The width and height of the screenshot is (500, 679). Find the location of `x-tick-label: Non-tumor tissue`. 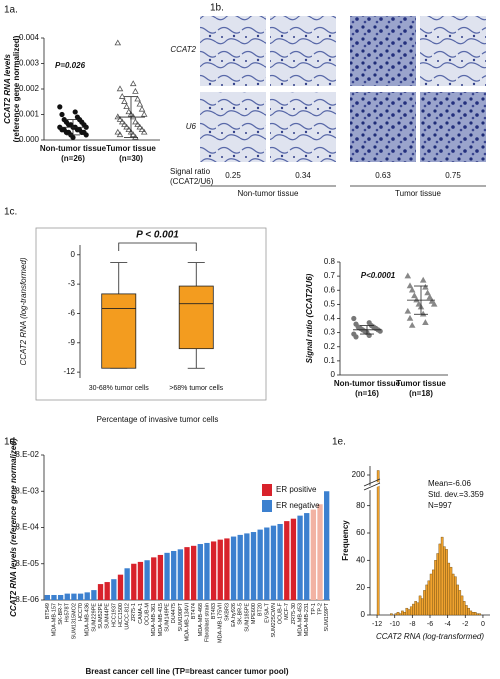

x-tick-label: Non-tumor tissue is located at coordinates (367, 383).